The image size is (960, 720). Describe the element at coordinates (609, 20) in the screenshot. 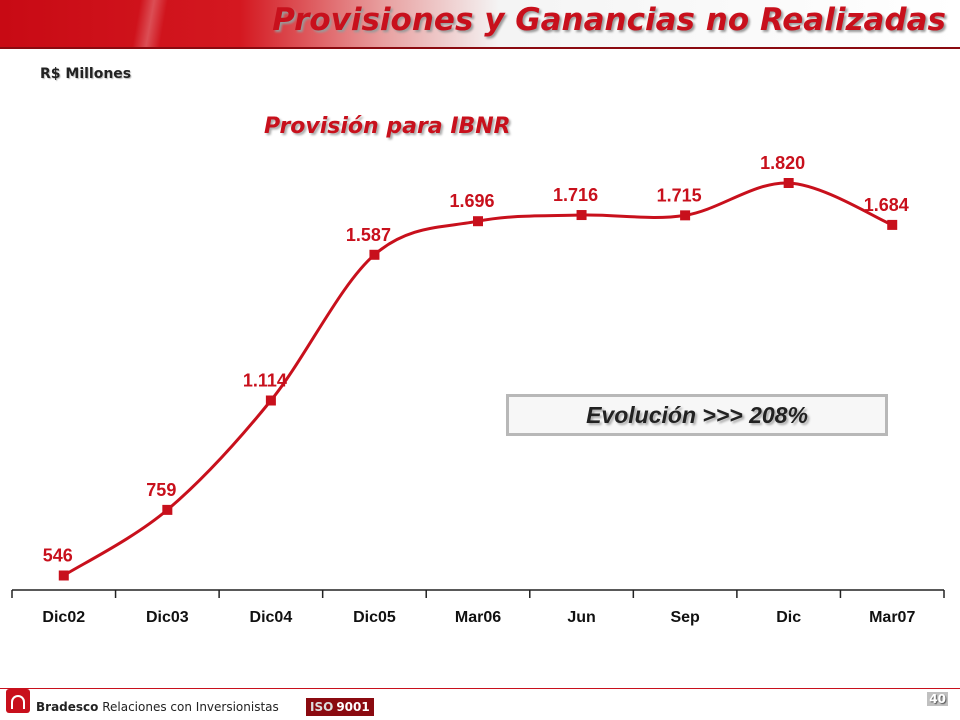

I see `page-title: Provisiones y Ganancias no Realizadas` at that location.